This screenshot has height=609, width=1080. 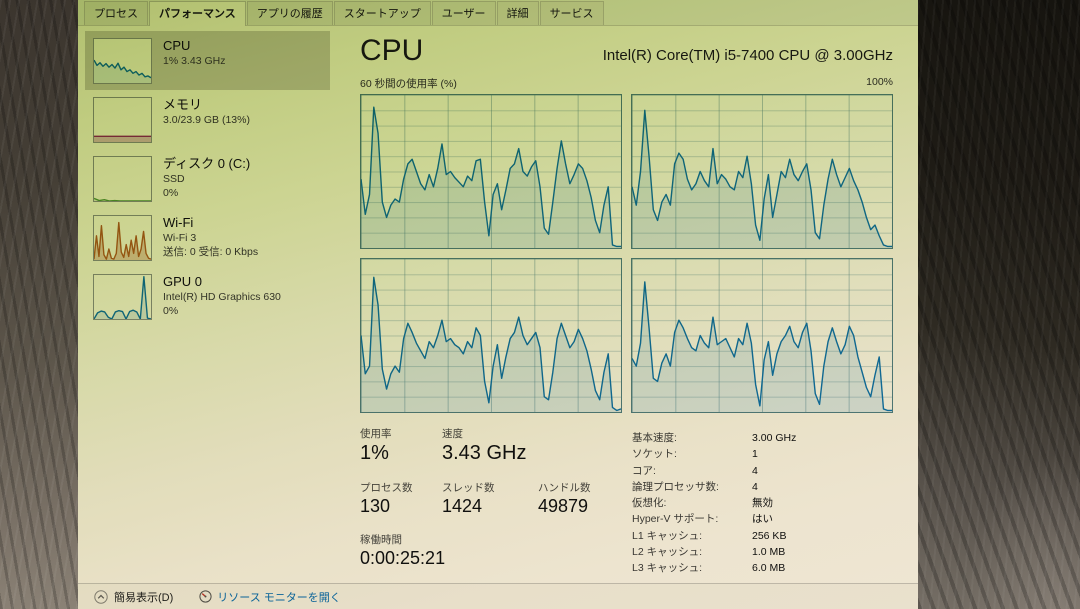 What do you see at coordinates (207, 178) in the screenshot?
I see `sidebar-item-disk: ディスク 0 (C:) SSD 0%` at bounding box center [207, 178].